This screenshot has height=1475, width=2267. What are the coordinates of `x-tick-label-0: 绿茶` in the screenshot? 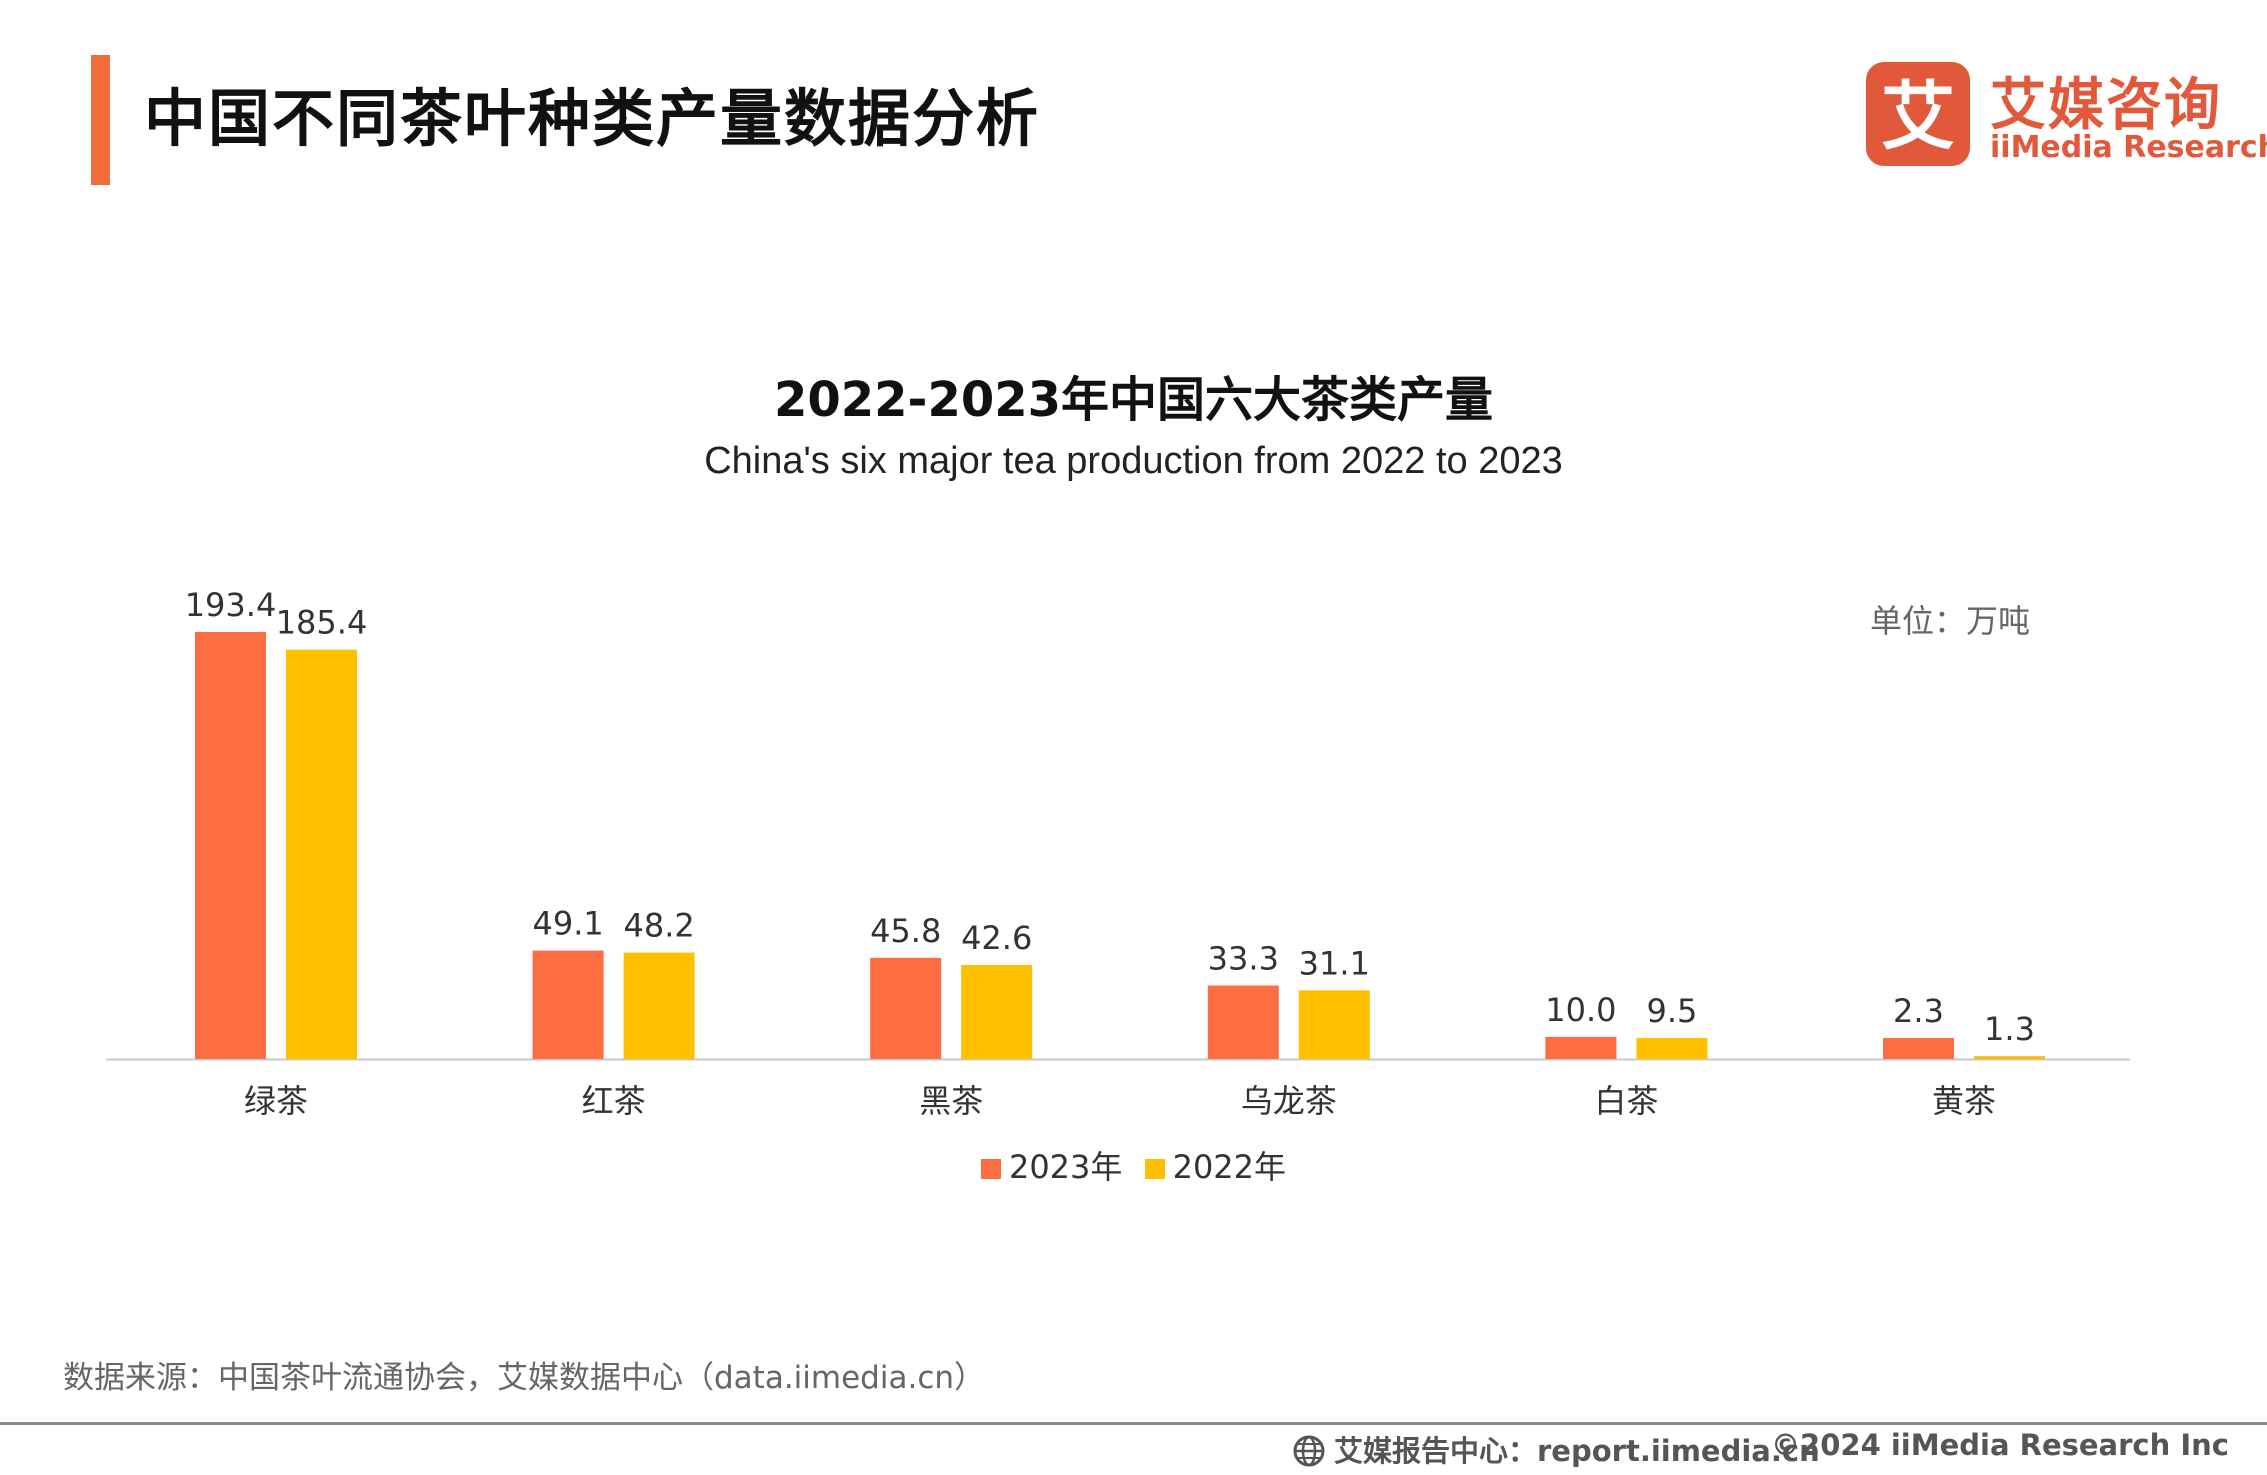 It's located at (276, 1101).